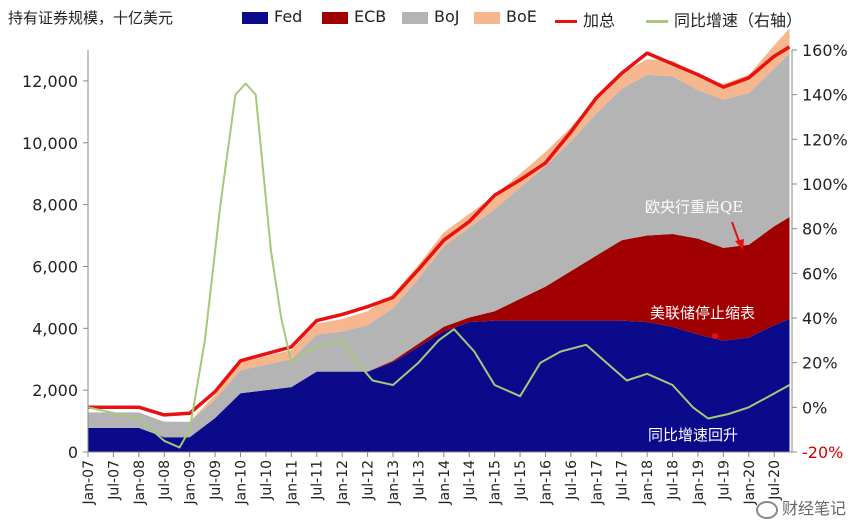  Describe the element at coordinates (814, 407) in the screenshot. I see `y-right-tick-label: 0%` at that location.